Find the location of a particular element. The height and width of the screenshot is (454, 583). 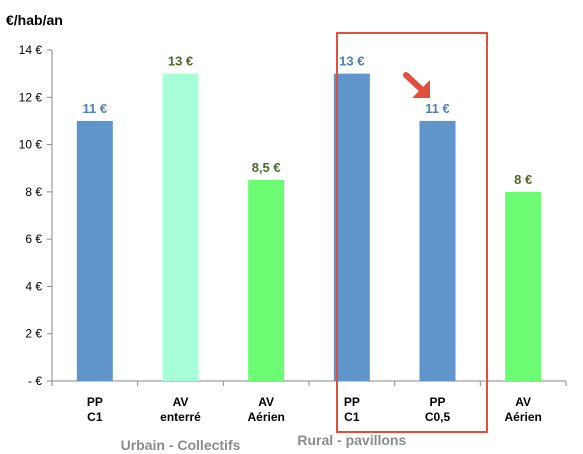

bar-value-label: 8,5 € is located at coordinates (266, 167).